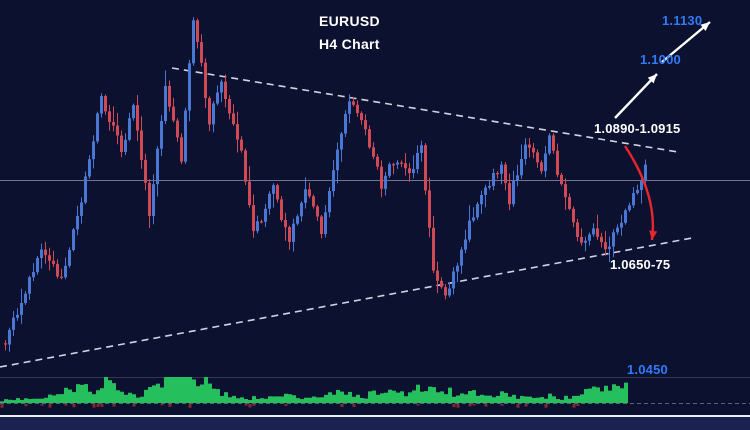  I want to click on support-zone-label: 1.0650-75, so click(640, 264).